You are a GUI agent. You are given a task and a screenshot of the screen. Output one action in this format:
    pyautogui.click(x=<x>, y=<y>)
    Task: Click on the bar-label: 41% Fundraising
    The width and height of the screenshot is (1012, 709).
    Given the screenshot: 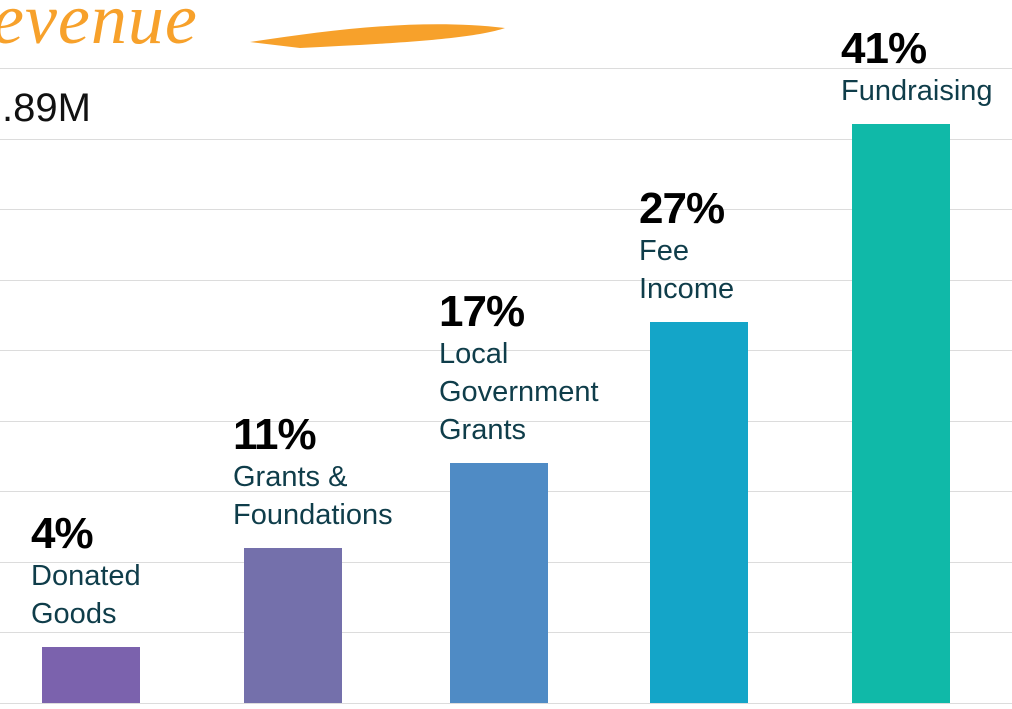 What is the action you would take?
    pyautogui.click(x=926, y=68)
    